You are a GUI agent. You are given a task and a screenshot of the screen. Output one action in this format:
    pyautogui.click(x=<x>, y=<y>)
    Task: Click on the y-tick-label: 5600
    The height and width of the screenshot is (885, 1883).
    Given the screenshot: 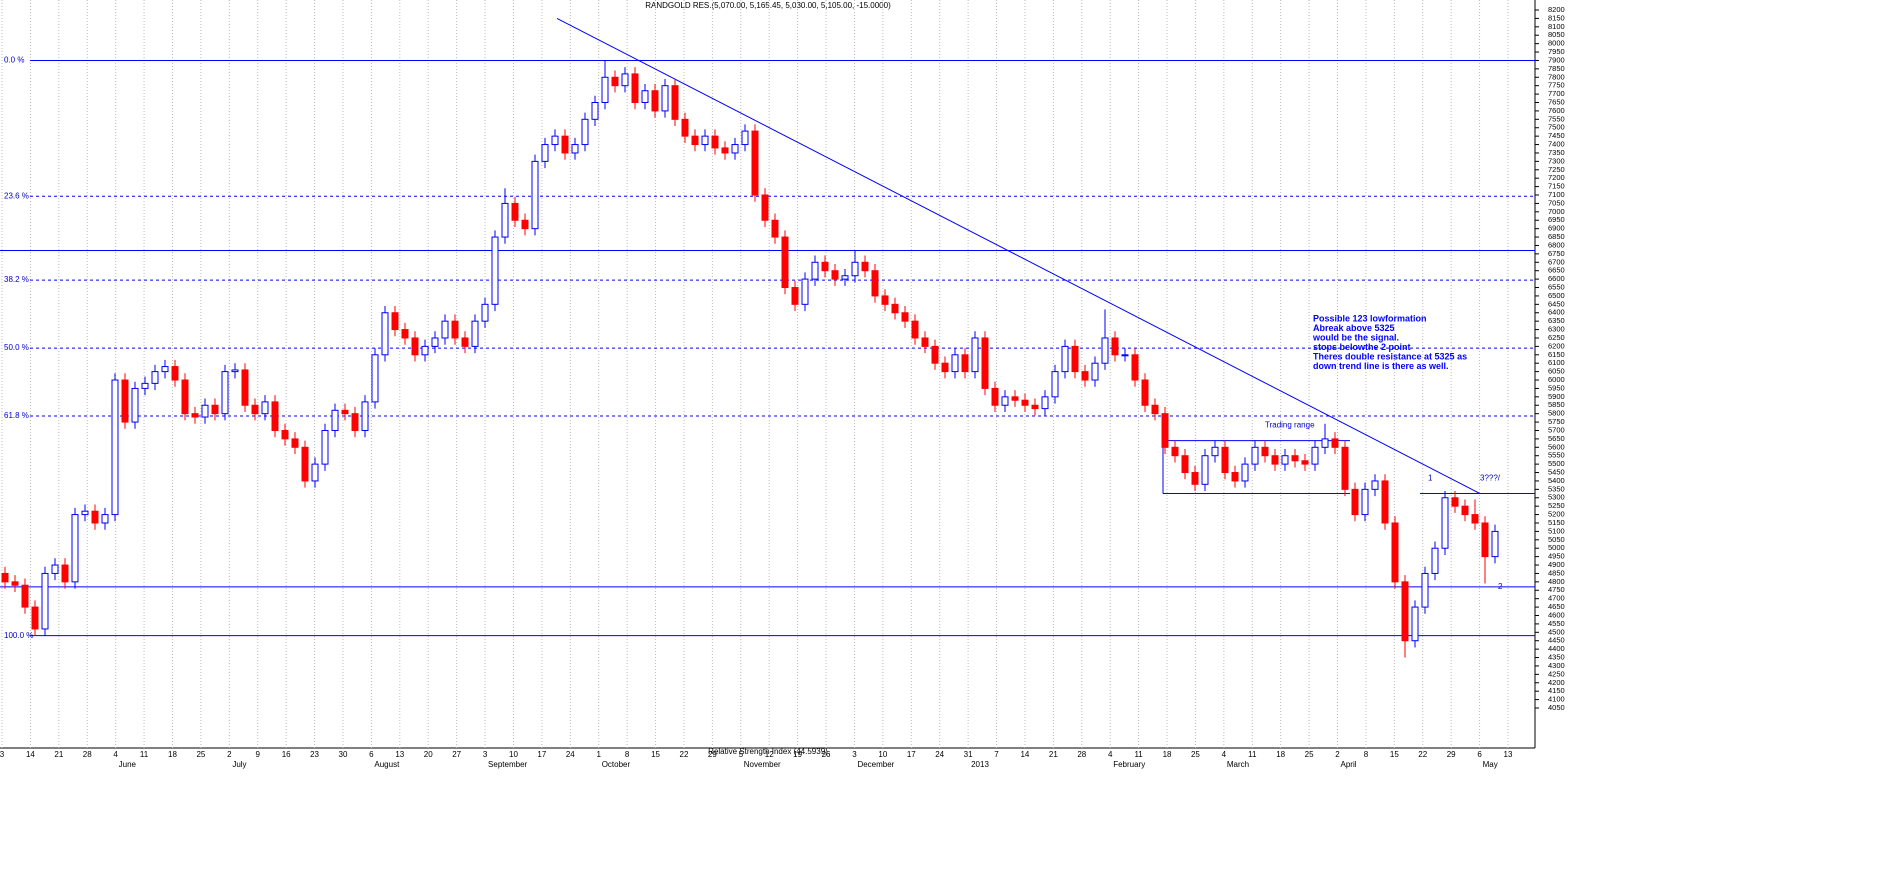 What is the action you would take?
    pyautogui.click(x=1556, y=446)
    